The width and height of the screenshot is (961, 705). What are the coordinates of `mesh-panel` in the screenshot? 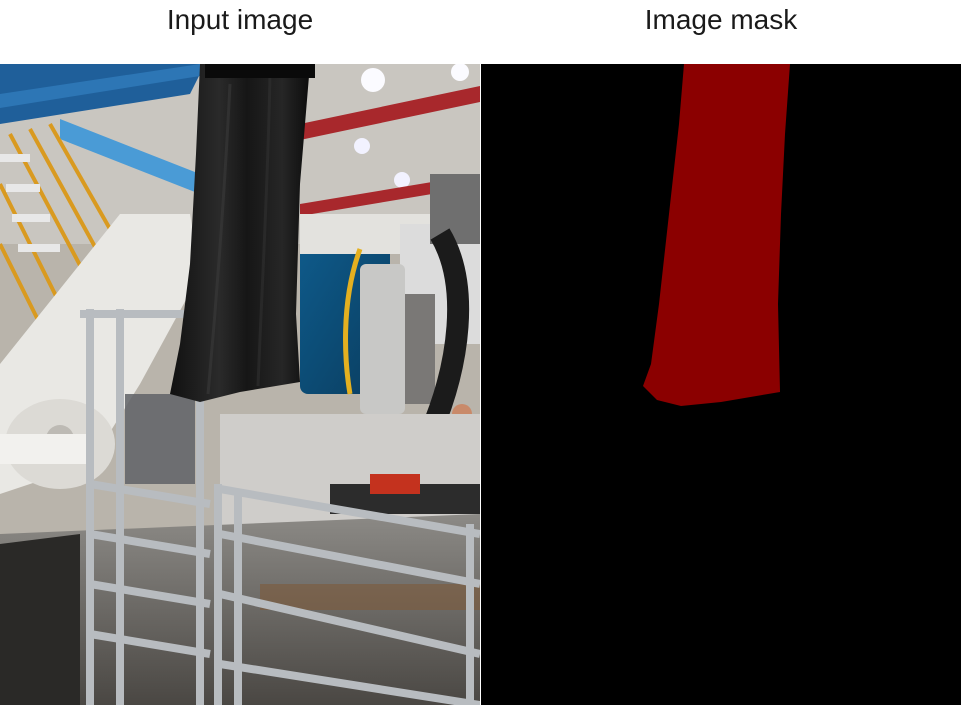 It's located at (160, 439).